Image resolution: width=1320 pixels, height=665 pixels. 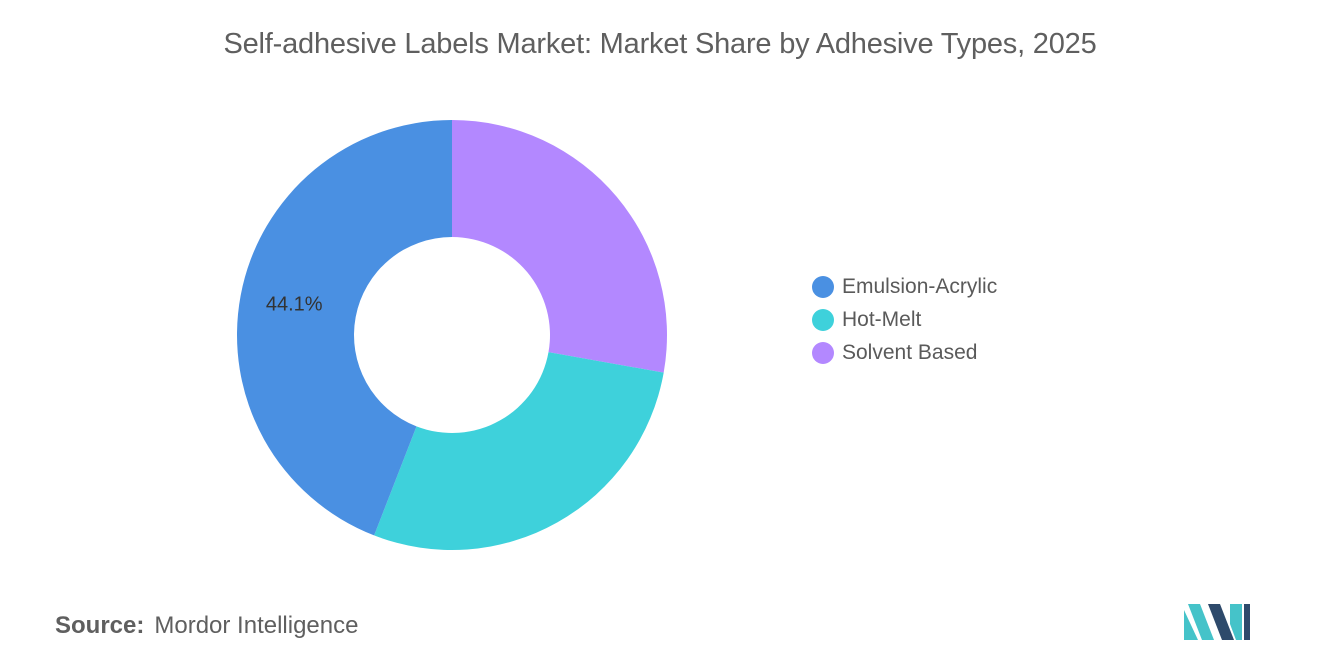 What do you see at coordinates (344, 328) in the screenshot?
I see `slice-emulsion-acrylic` at bounding box center [344, 328].